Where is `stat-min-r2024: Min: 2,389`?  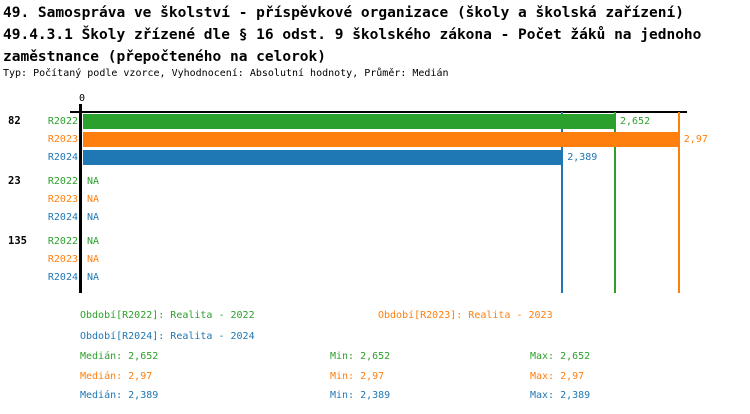 stat-min-r2024: Min: 2,389 is located at coordinates (360, 395).